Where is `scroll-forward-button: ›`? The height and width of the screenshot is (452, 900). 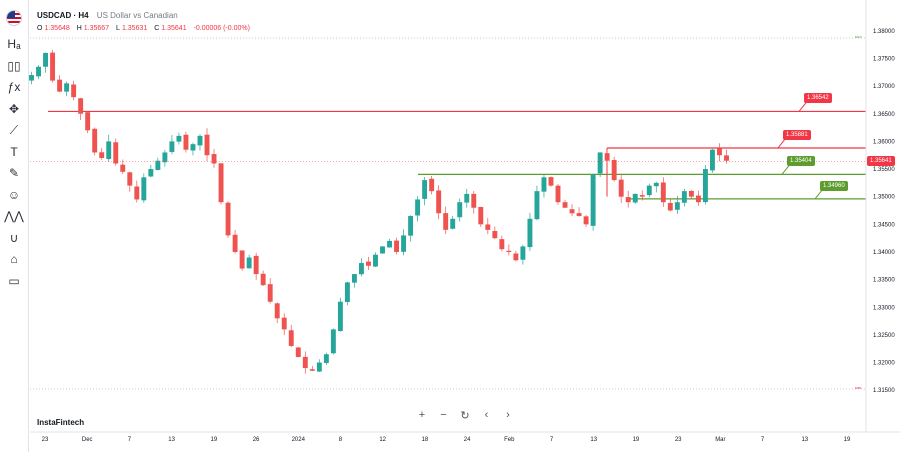 scroll-forward-button: › is located at coordinates (508, 415).